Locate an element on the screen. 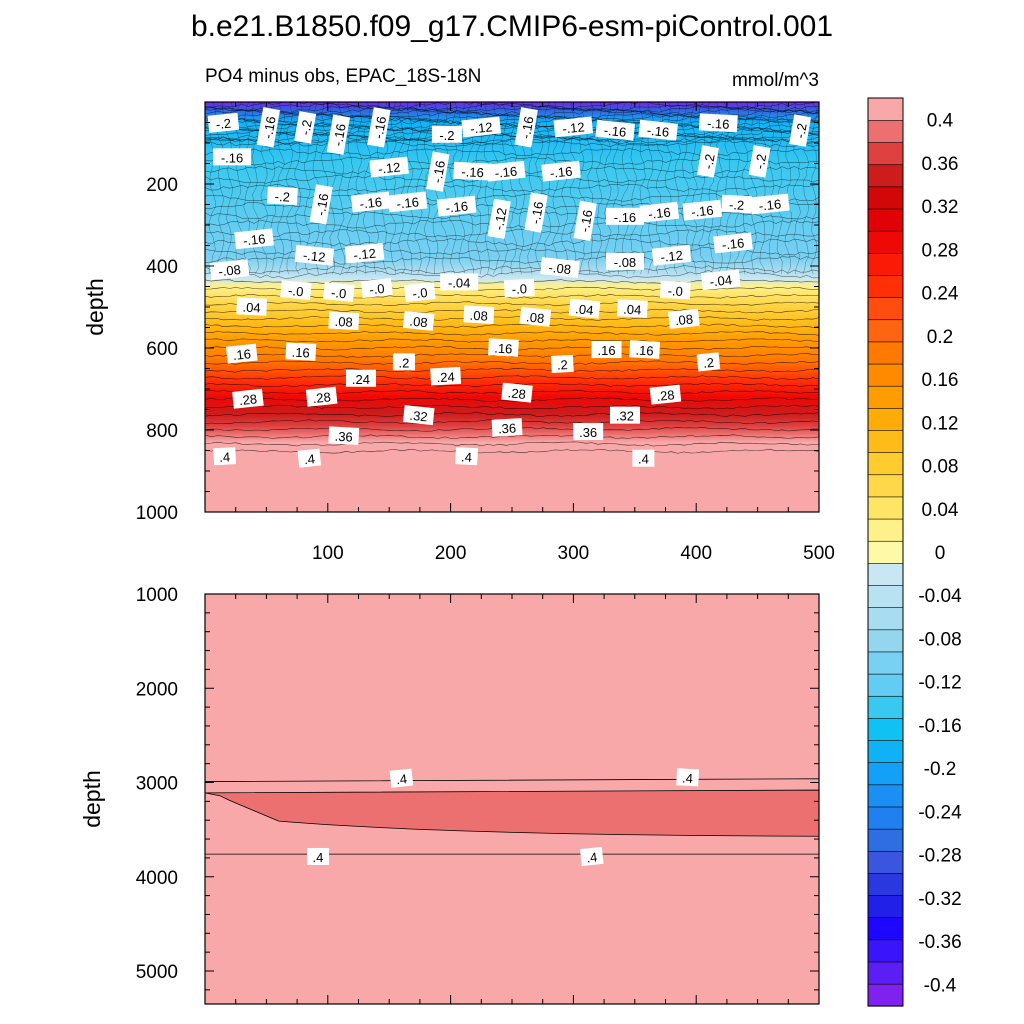 This screenshot has width=1024, height=1024. contour-label: .28 is located at coordinates (321, 396).